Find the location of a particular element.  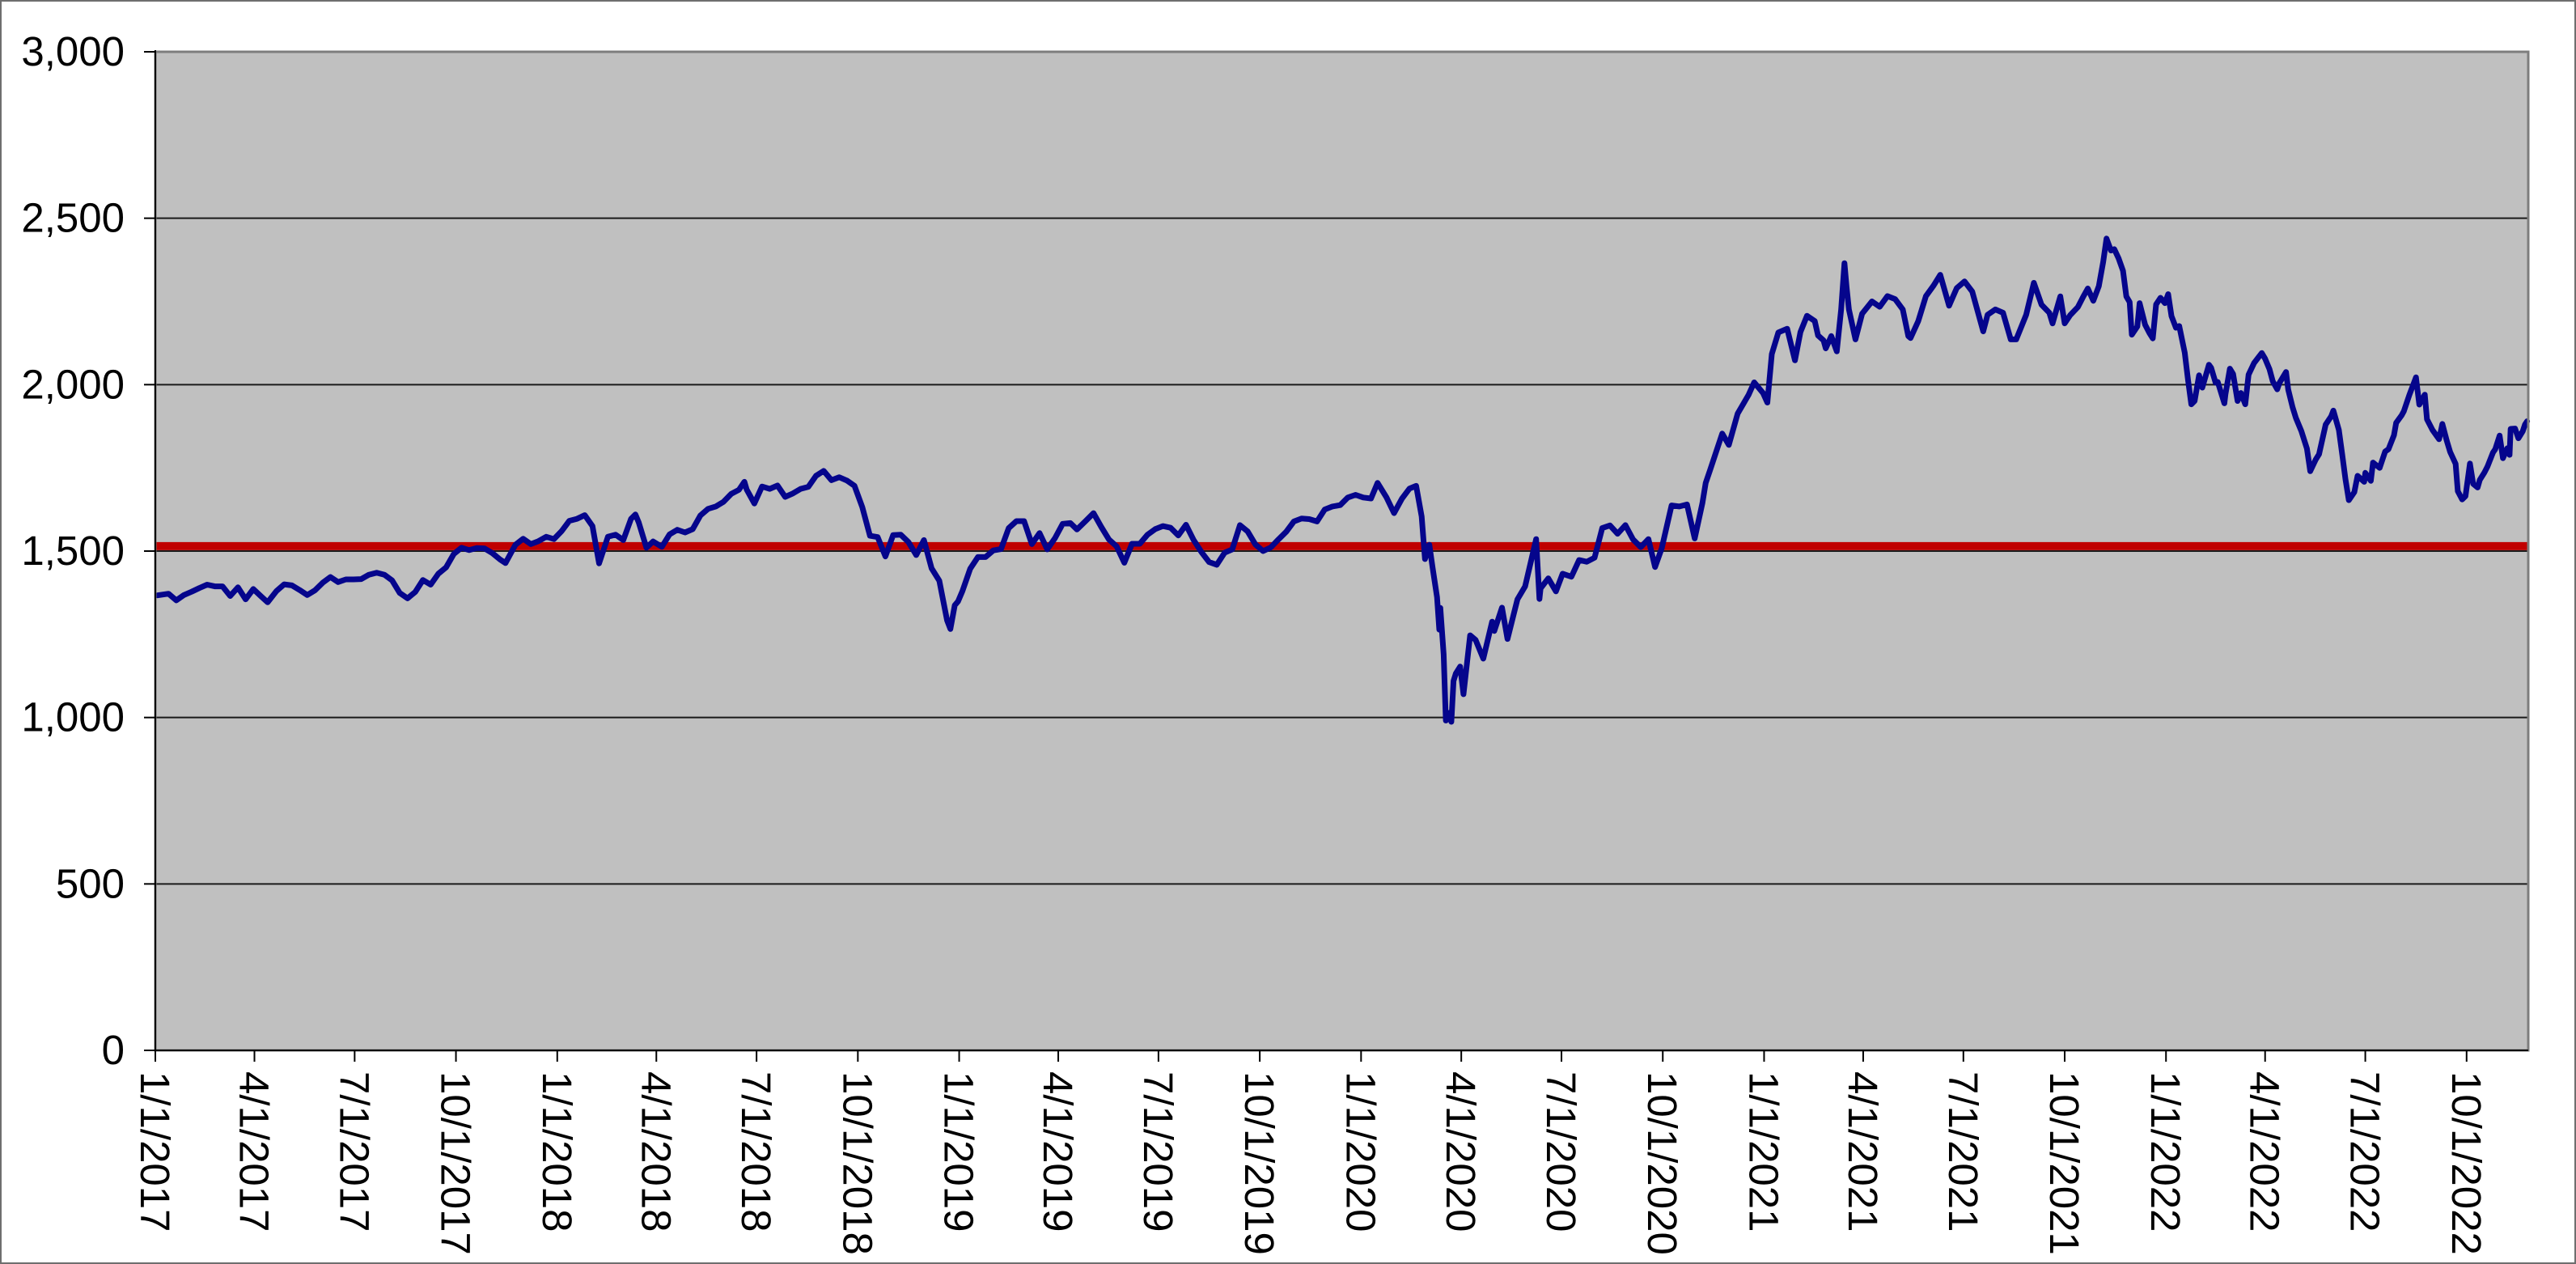

x-tick-label: 4/1/2022 is located at coordinates (2265, 1151).